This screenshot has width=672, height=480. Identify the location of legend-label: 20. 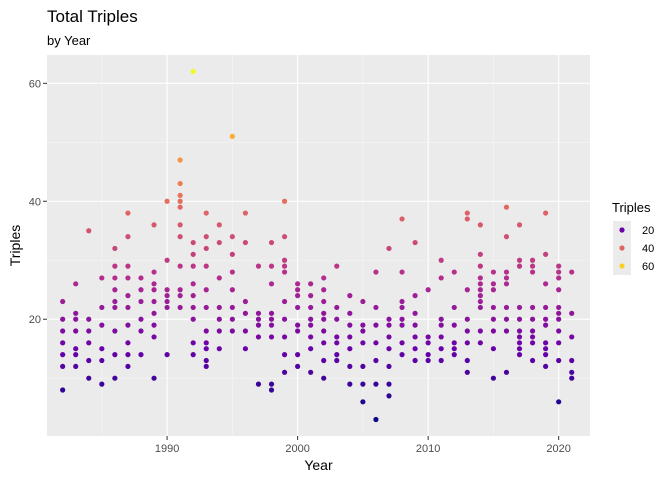
(648, 231).